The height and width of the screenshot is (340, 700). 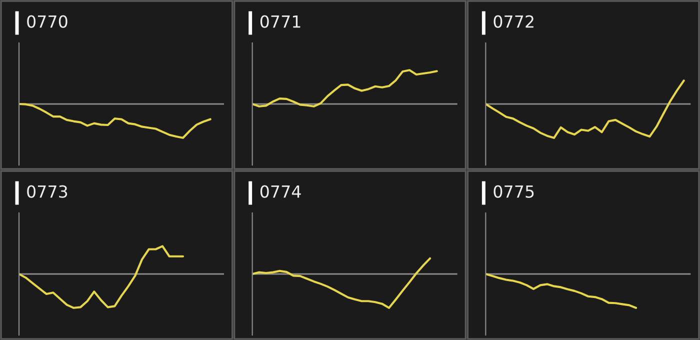 I want to click on chart-title: 0771, so click(x=280, y=21).